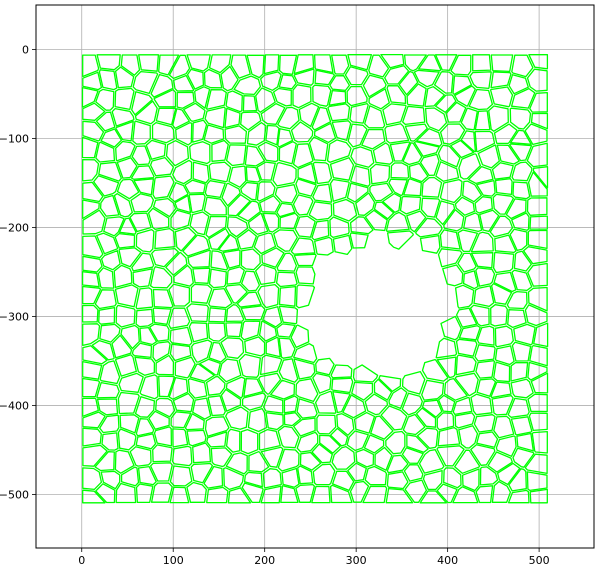 This screenshot has height=567, width=601. I want to click on y-tick-label: −300, so click(14, 317).